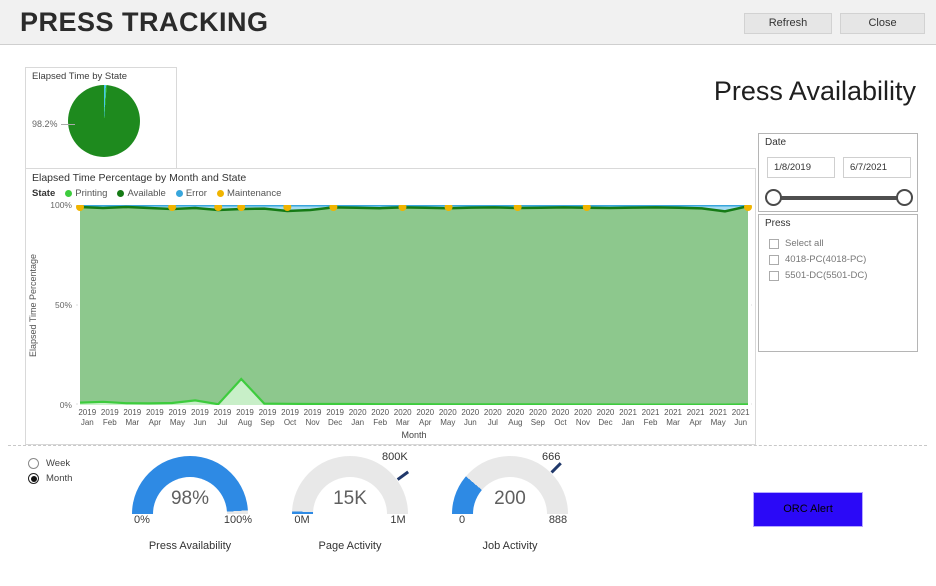 The height and width of the screenshot is (586, 936). Describe the element at coordinates (45, 124) in the screenshot. I see `pie-percentage-label: 98.2%` at that location.